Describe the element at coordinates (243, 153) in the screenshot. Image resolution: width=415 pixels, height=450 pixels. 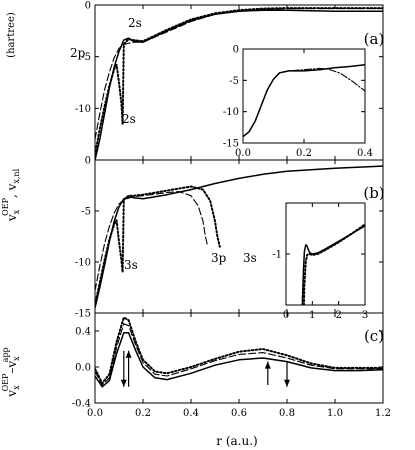
I see `panel-a-inset-xtick-label-0: 0.0` at that location.